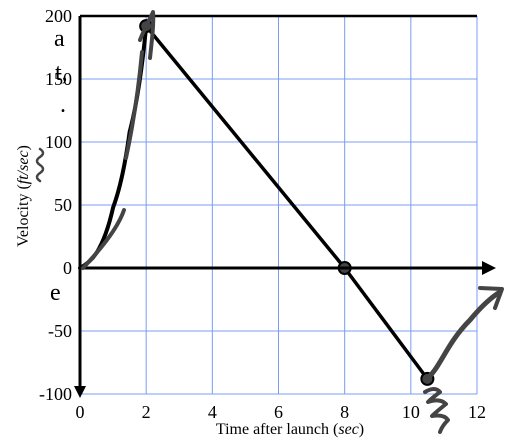 The image size is (517, 441). What do you see at coordinates (212, 412) in the screenshot?
I see `x-tick-label: 4` at bounding box center [212, 412].